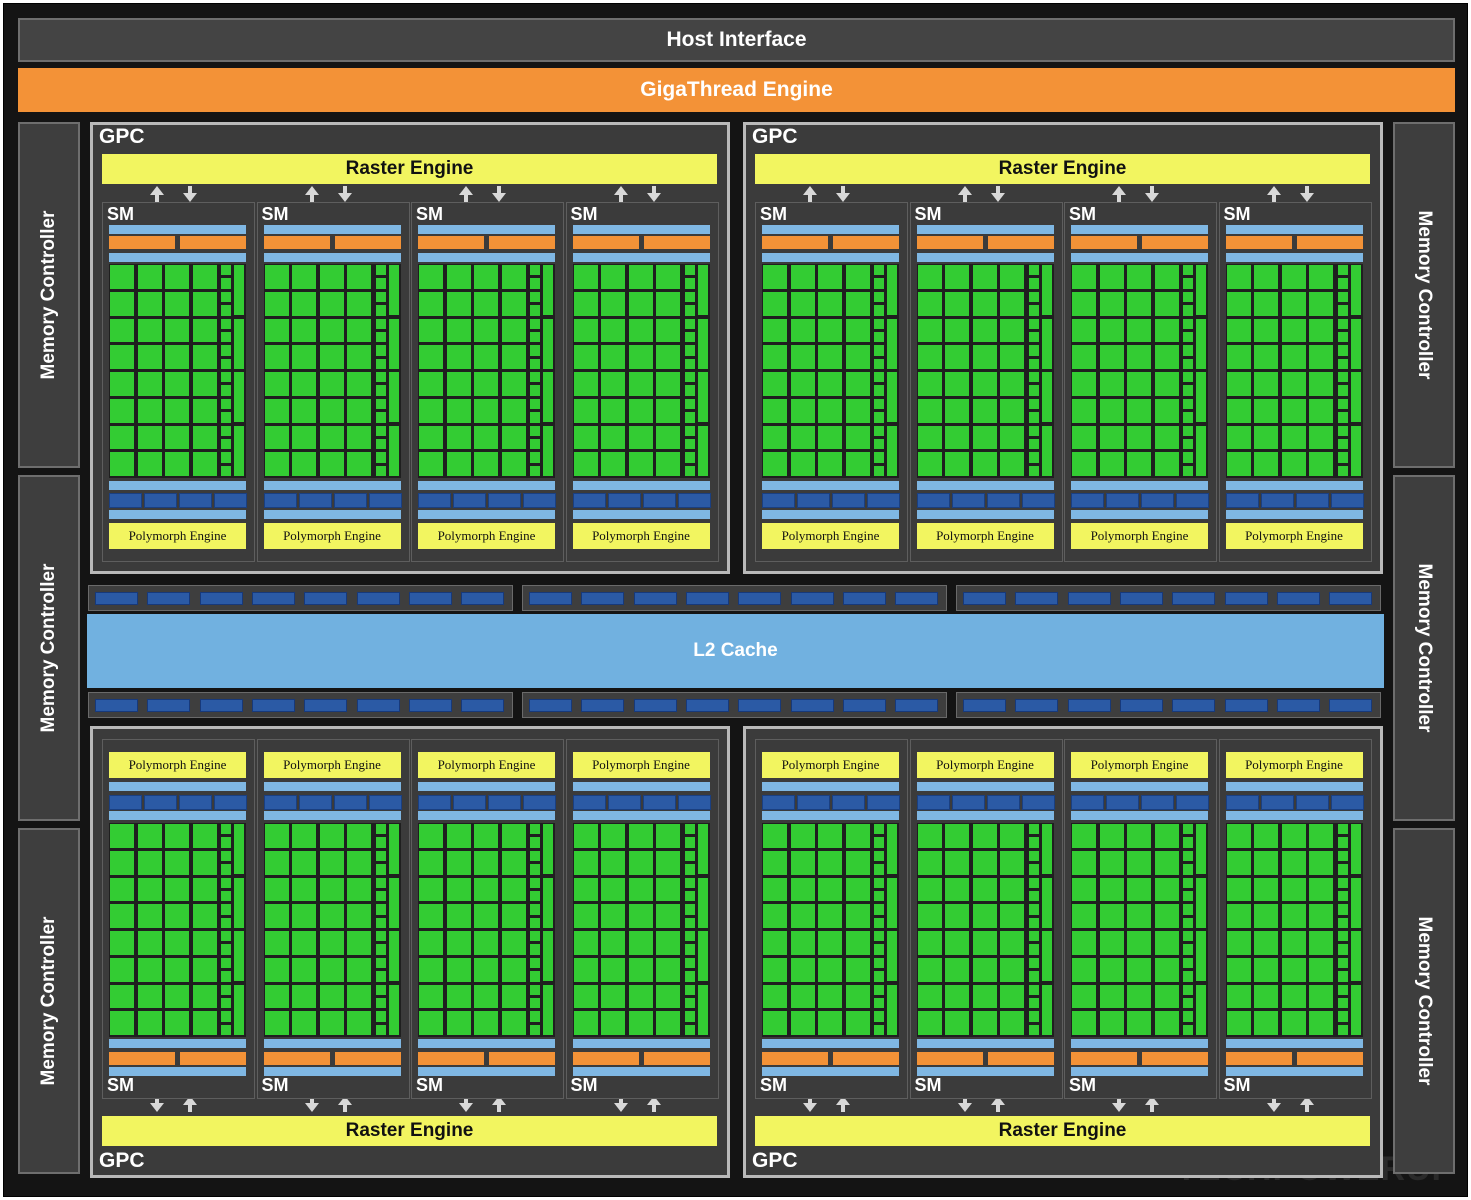 The height and width of the screenshot is (1200, 1471). What do you see at coordinates (1119, 190) in the screenshot?
I see `arrow-up-icon` at bounding box center [1119, 190].